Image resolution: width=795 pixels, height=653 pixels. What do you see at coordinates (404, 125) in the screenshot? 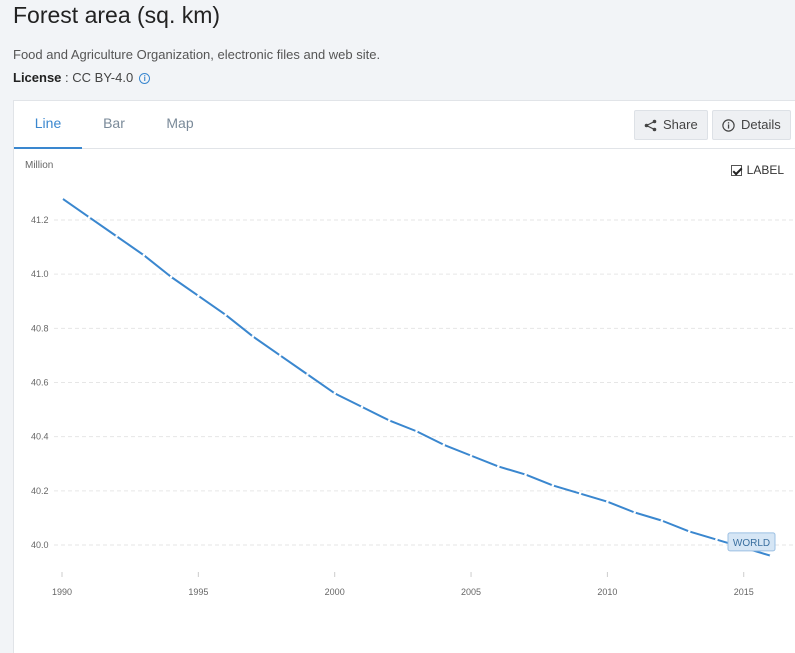
I see `chart-tabs: Line Bar Map Share Details` at bounding box center [404, 125].